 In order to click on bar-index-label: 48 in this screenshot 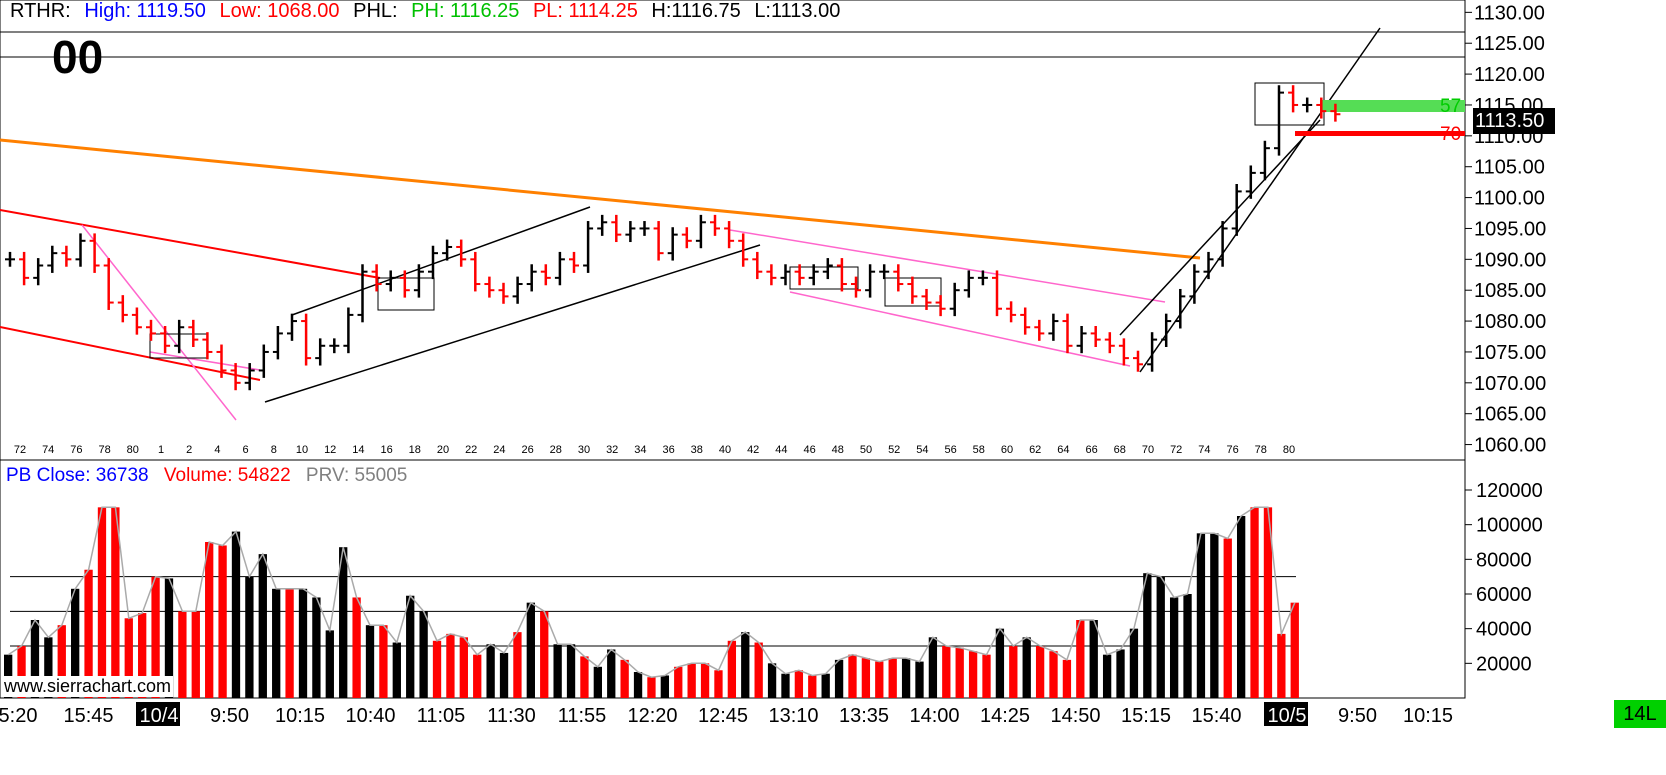, I will do `click(838, 450)`.